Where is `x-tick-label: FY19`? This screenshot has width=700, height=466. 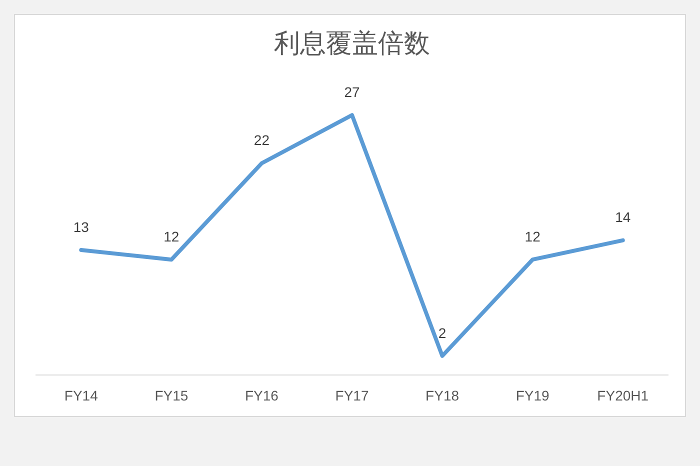 x-tick-label: FY19 is located at coordinates (533, 395).